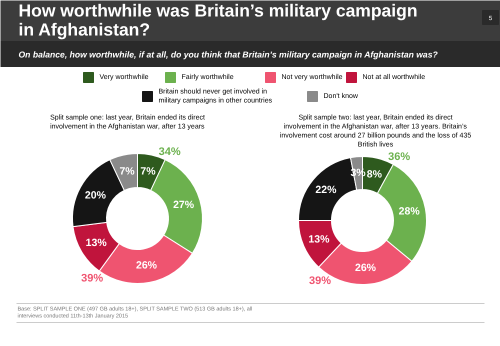 The height and width of the screenshot is (346, 500). Describe the element at coordinates (326, 190) in the screenshot. I see `data-label: 22%` at that location.